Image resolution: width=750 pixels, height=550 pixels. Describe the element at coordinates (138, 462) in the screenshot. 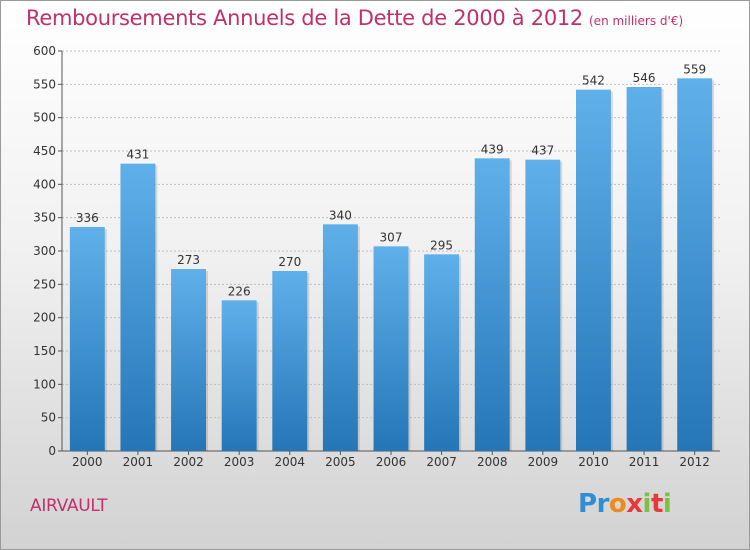

I see `x-tick-label: 2001` at that location.